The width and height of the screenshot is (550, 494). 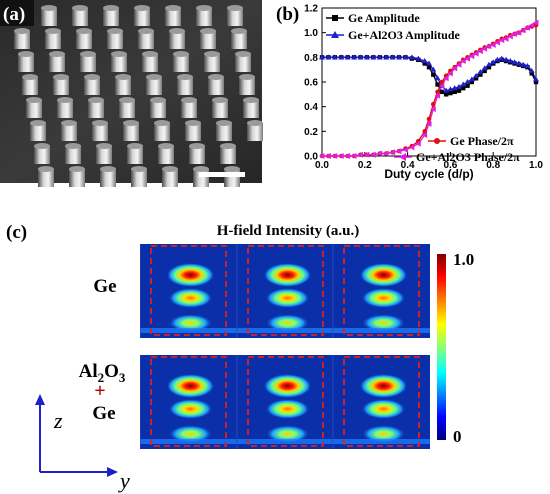 I want to click on colorbar-max-label: 1.0, so click(x=463, y=259).